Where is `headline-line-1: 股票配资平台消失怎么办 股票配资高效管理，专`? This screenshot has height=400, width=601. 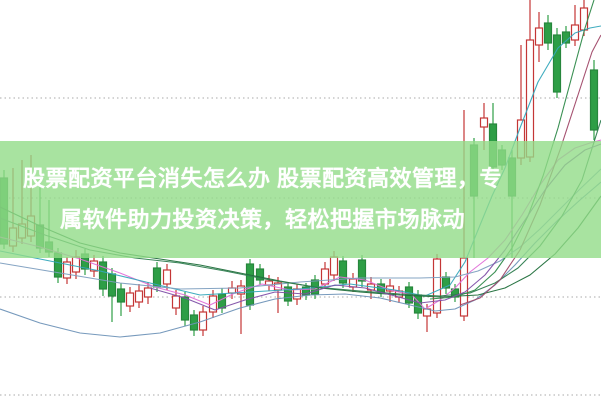
headline-line-1: 股票配资平台消失怎么办 股票配资高效管理，专 is located at coordinates (262, 178).